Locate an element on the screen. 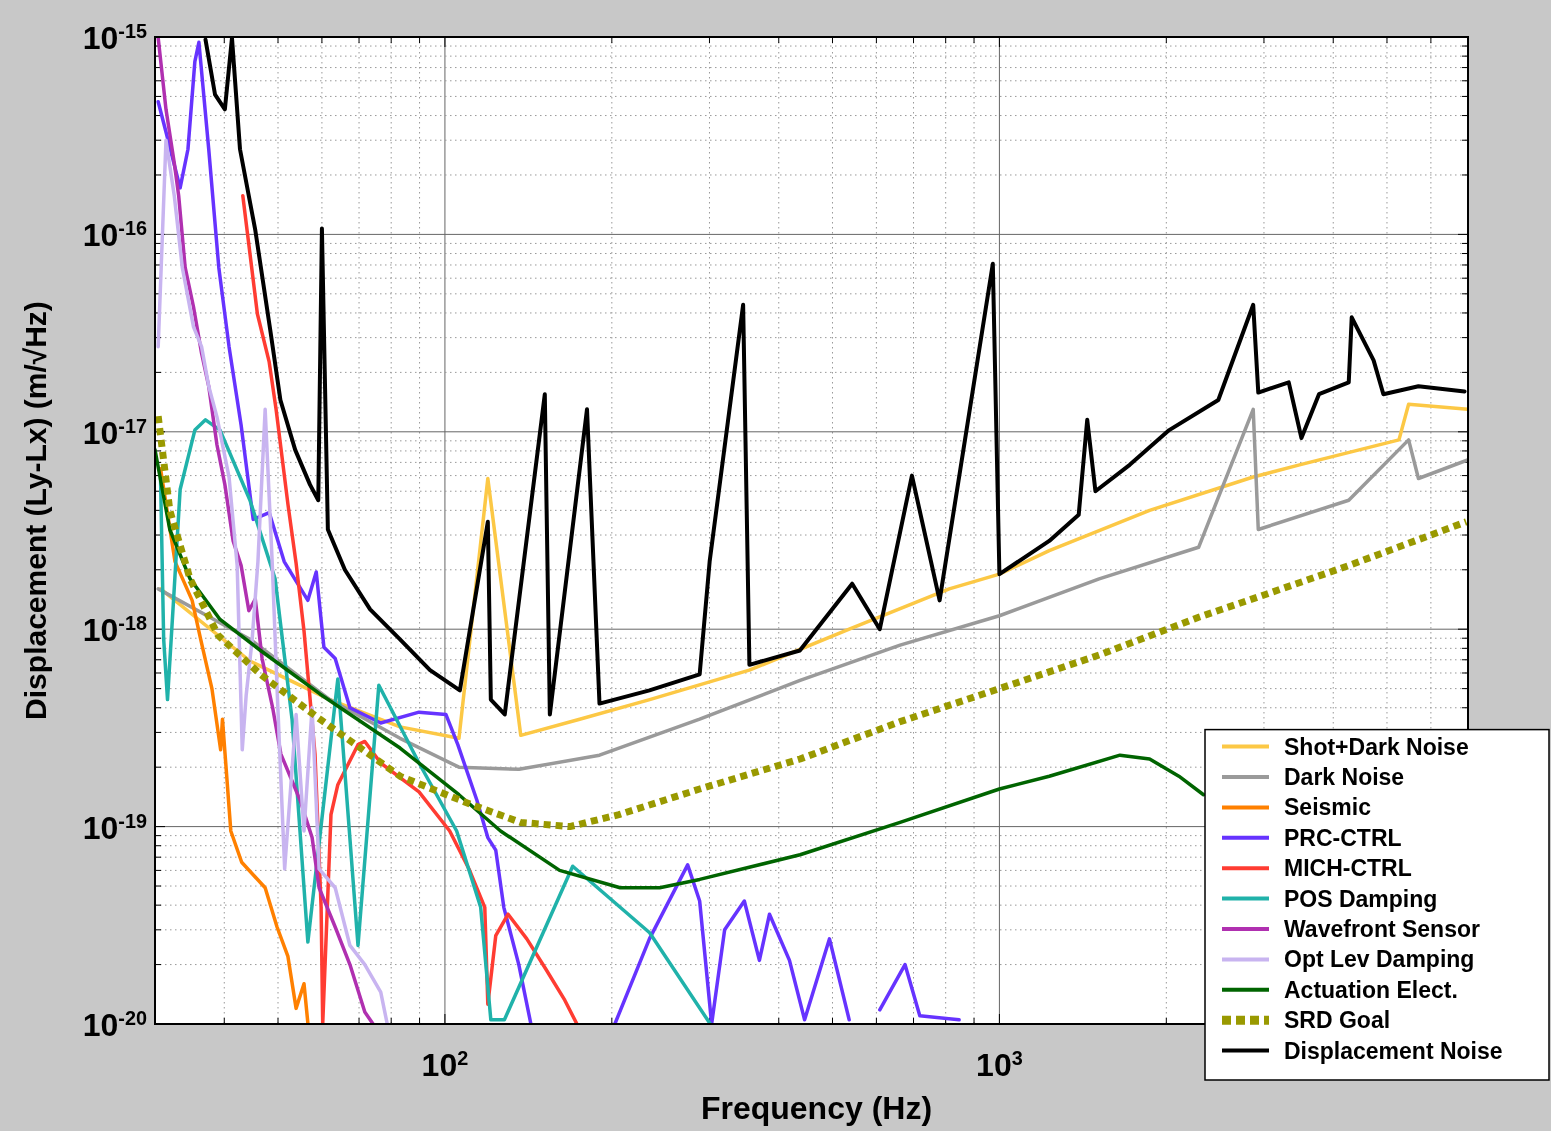  x-tick-label: 10$^{2}$ is located at coordinates (445, 1065).